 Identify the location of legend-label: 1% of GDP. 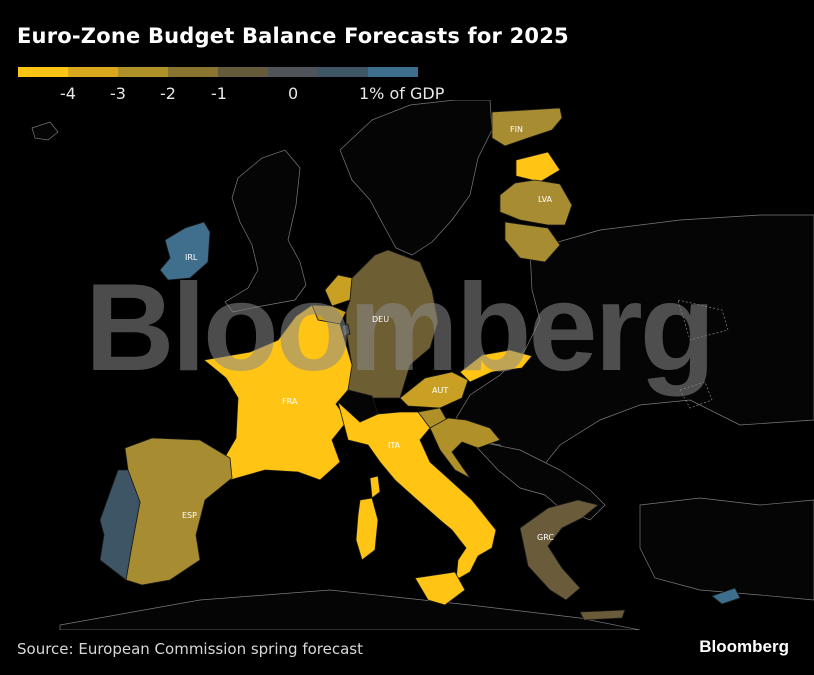
(402, 93).